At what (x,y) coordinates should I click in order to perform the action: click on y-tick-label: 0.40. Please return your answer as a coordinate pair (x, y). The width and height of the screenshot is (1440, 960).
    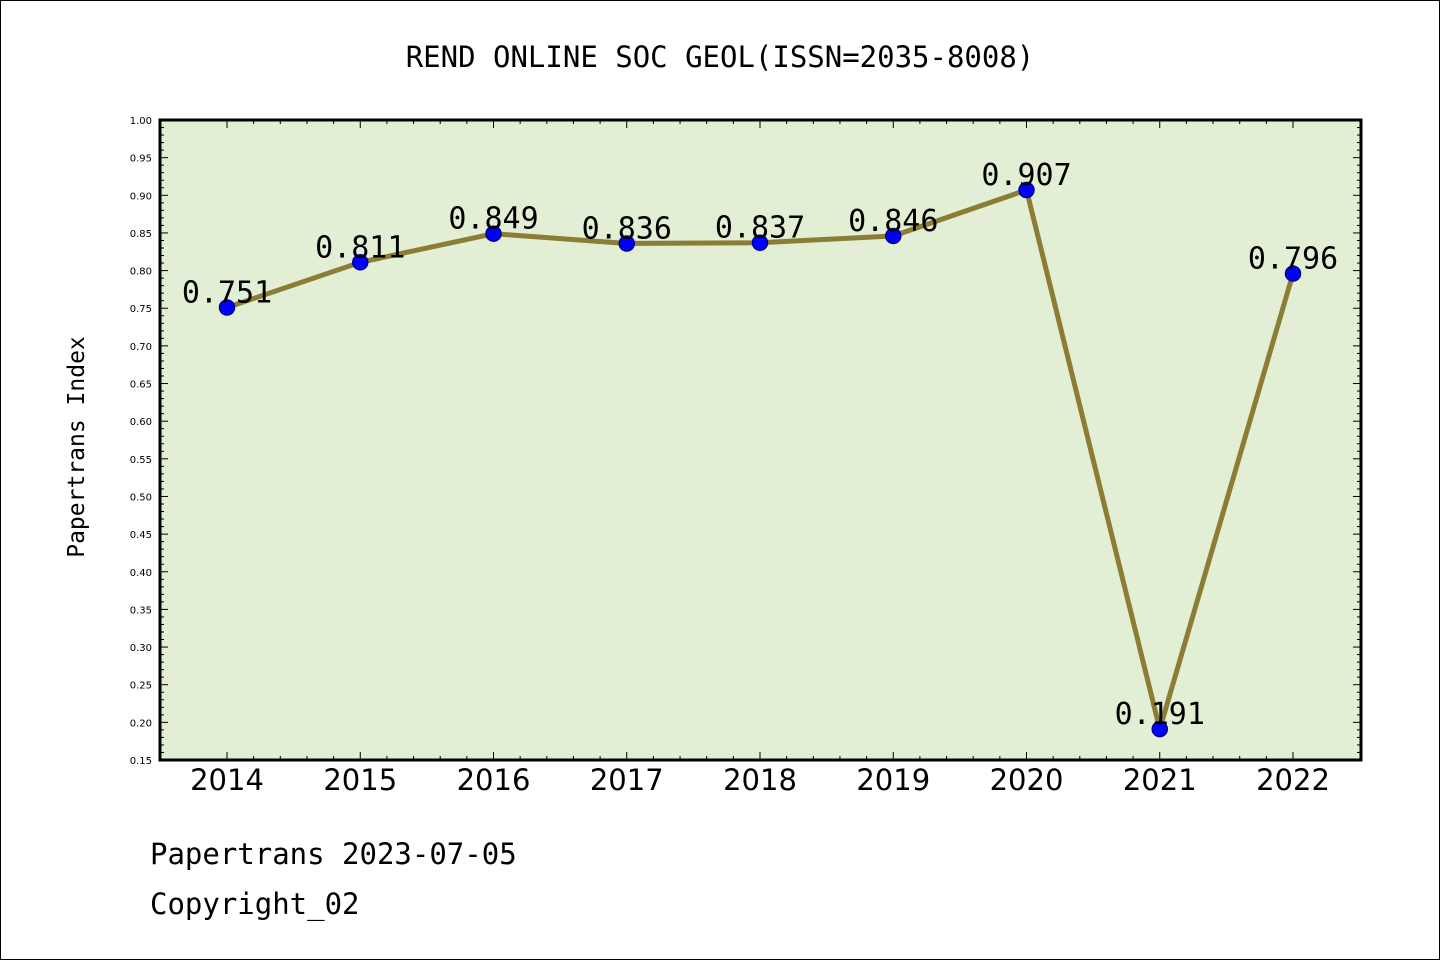
    Looking at the image, I should click on (141, 573).